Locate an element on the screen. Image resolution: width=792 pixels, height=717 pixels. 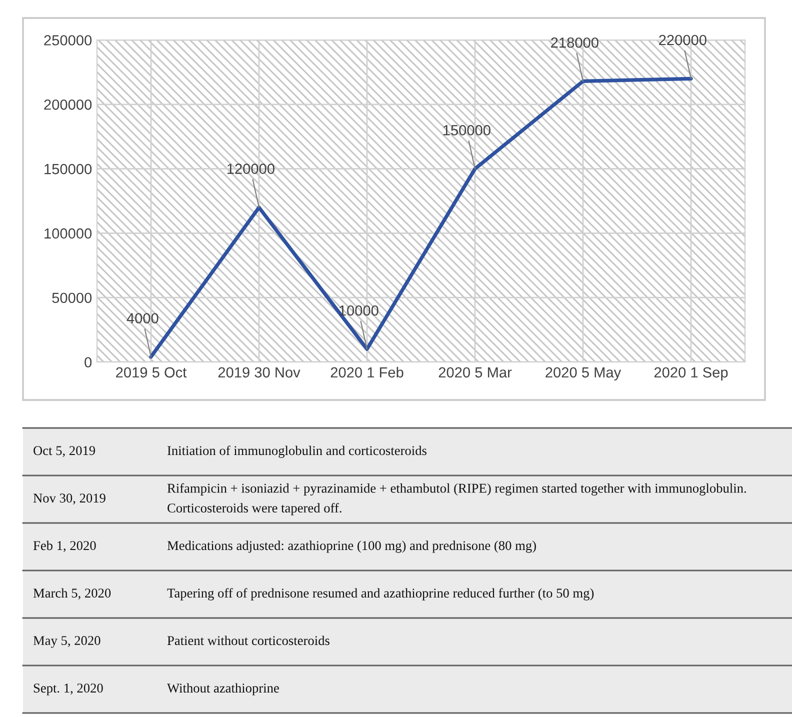
y-tick-label: 250000 is located at coordinates (68, 40).